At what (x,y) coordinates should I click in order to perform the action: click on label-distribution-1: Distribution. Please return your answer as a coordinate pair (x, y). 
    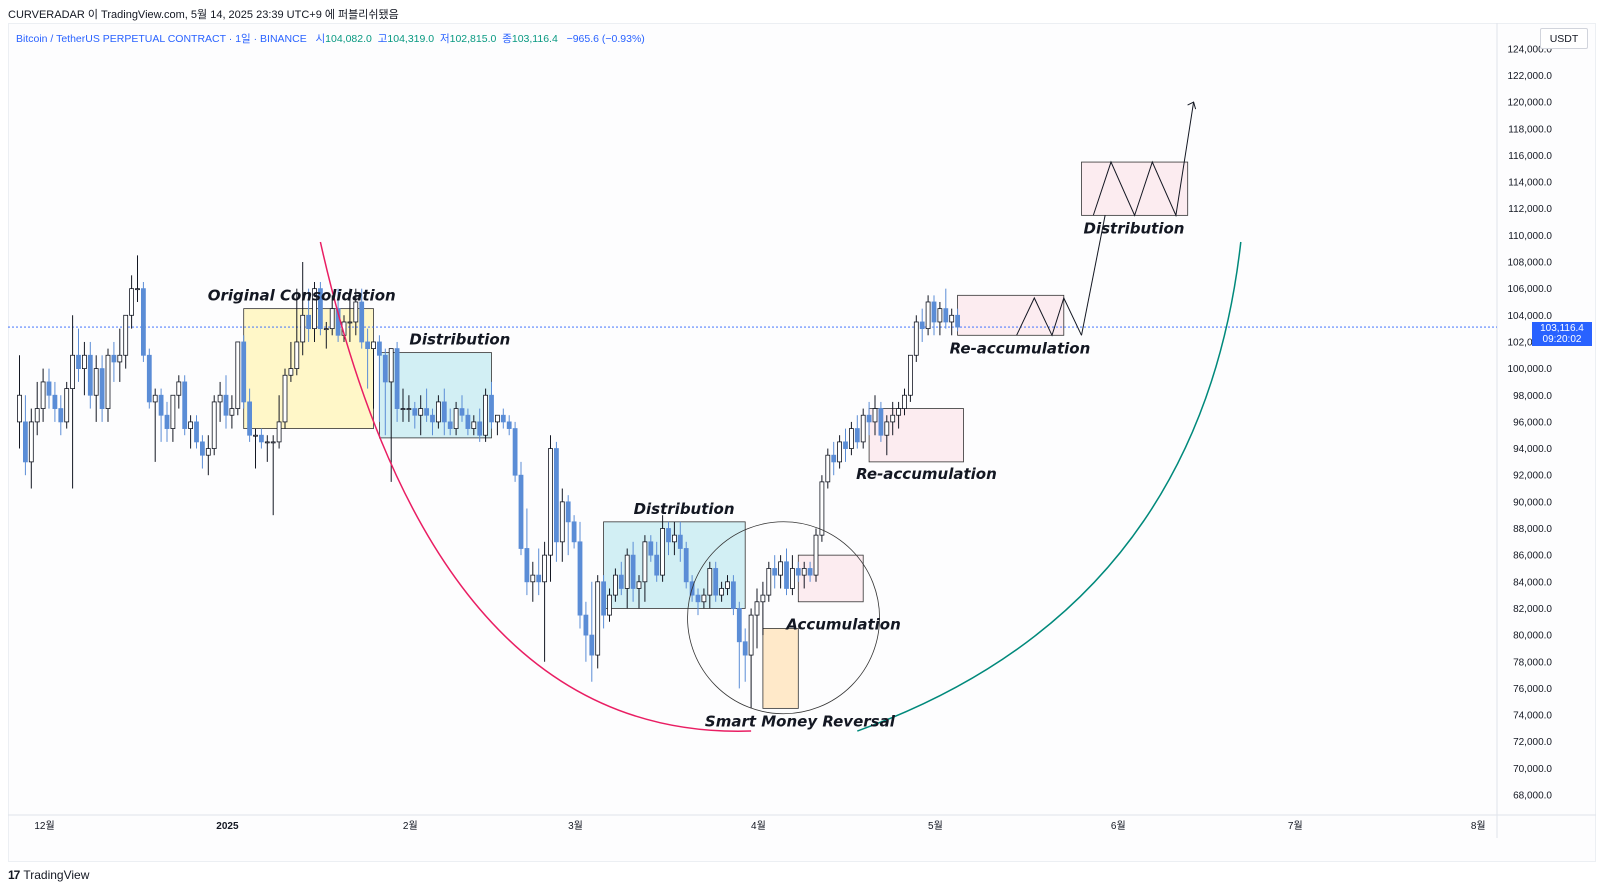
    Looking at the image, I should click on (459, 340).